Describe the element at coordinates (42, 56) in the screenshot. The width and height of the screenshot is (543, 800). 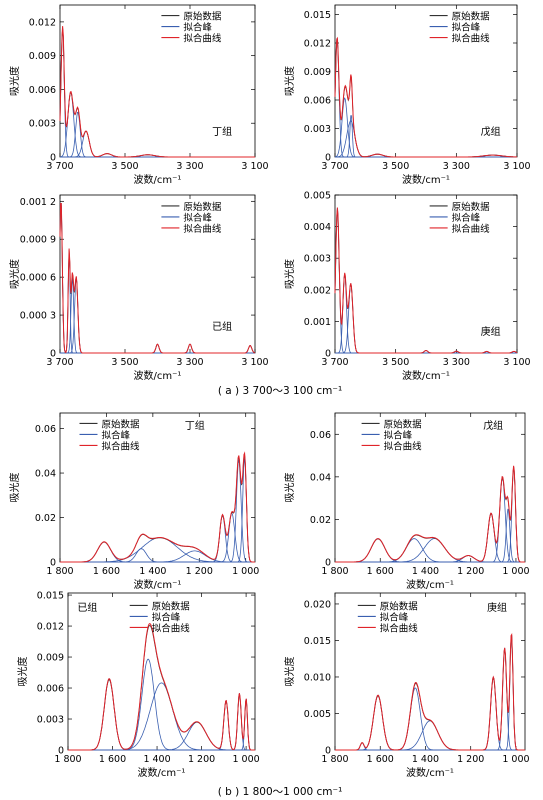
I see `y-tick-label: 0.009` at that location.